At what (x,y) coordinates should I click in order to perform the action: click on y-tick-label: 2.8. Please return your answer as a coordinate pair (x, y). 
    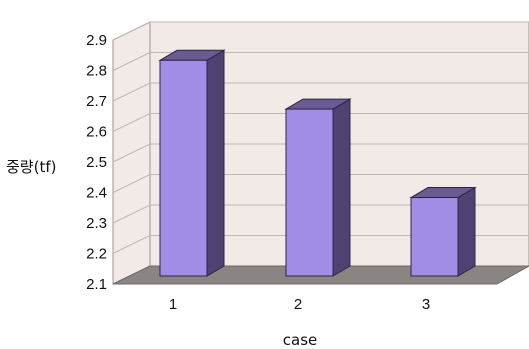
    Looking at the image, I should click on (96, 71).